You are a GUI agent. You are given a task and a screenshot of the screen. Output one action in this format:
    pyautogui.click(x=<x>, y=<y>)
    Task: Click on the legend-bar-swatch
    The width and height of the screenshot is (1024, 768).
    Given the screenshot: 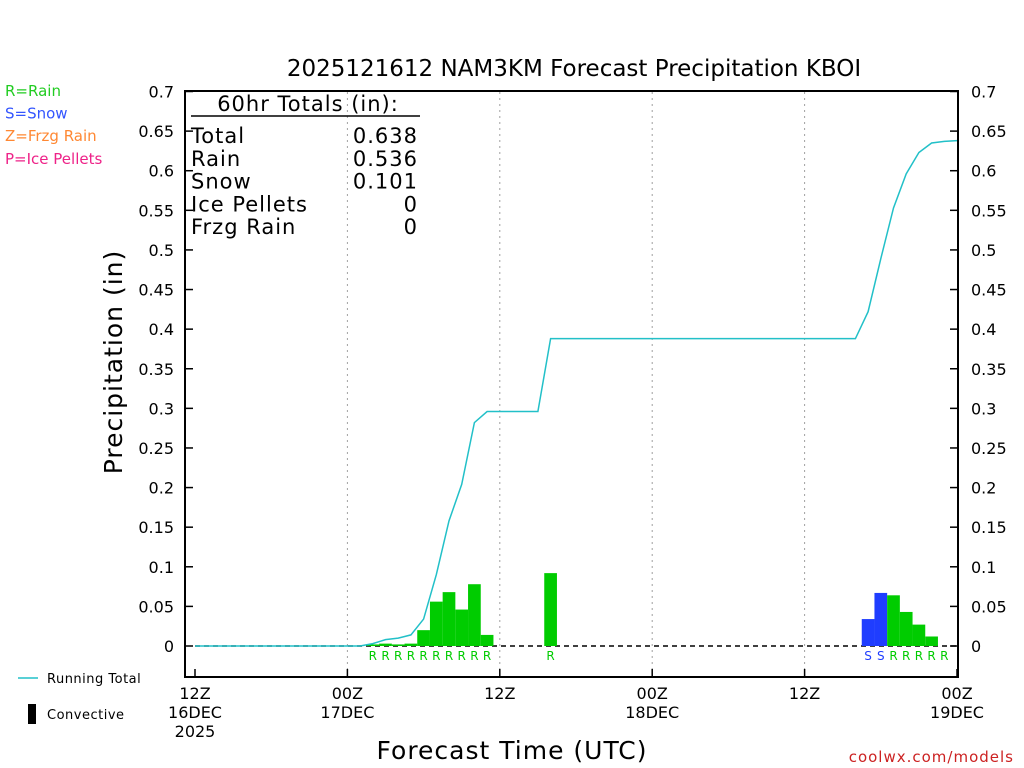 What is the action you would take?
    pyautogui.click(x=32, y=714)
    